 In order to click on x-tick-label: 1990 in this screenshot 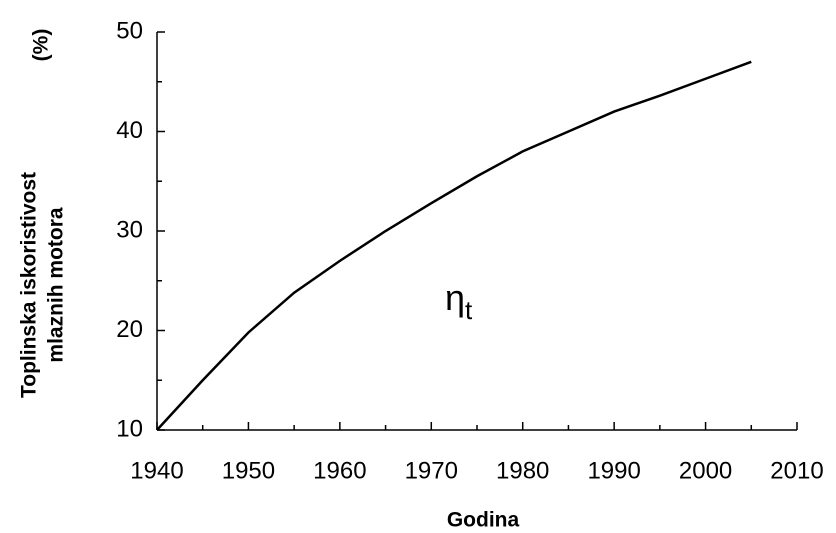, I will do `click(613, 470)`.